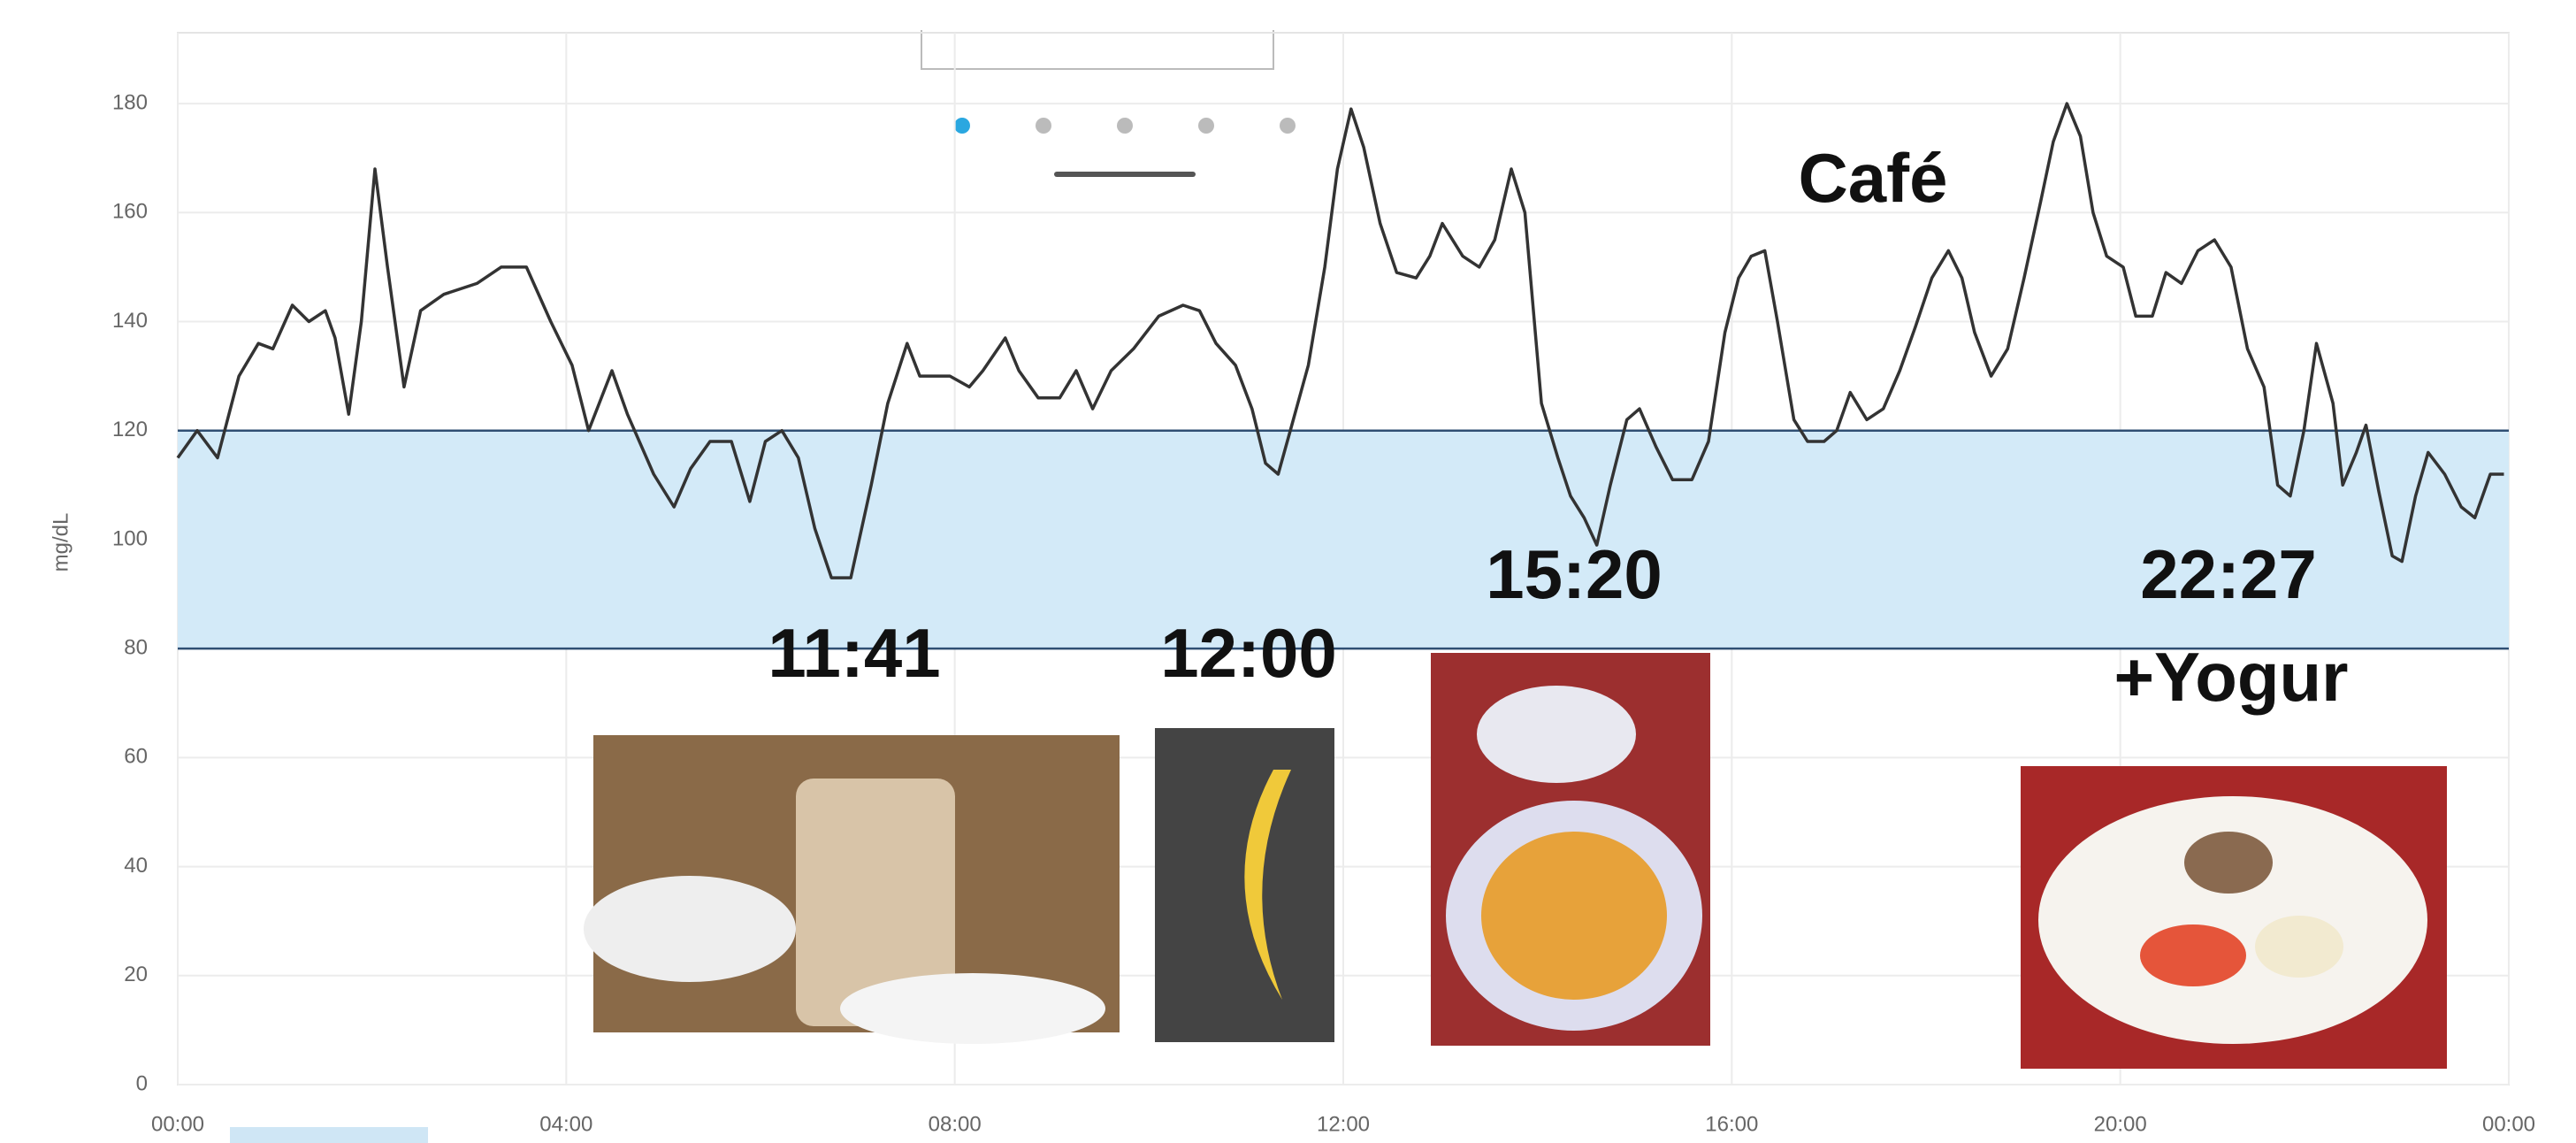 The height and width of the screenshot is (1143, 2576). What do you see at coordinates (130, 212) in the screenshot?
I see `y-tick-label: 160` at bounding box center [130, 212].